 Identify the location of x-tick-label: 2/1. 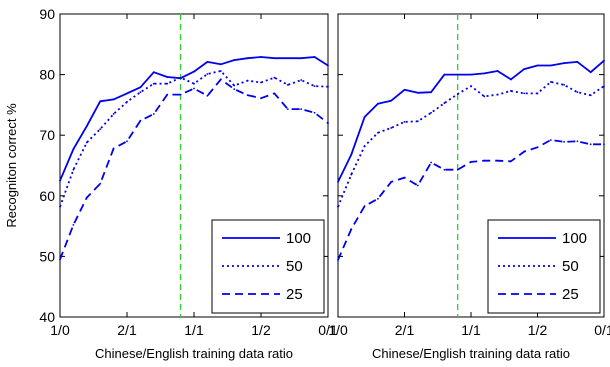
(127, 330).